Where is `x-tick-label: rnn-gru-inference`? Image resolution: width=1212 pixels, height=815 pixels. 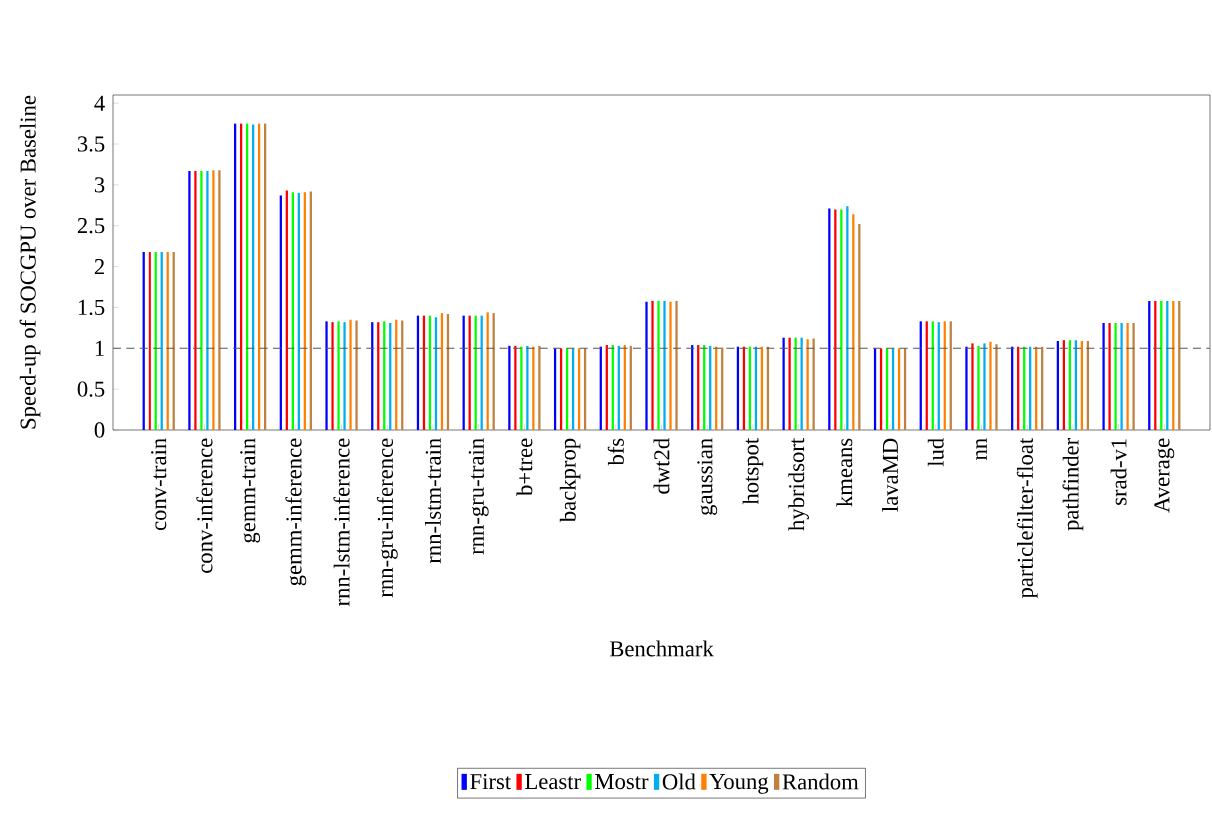
x-tick-label: rnn-gru-inference is located at coordinates (387, 518).